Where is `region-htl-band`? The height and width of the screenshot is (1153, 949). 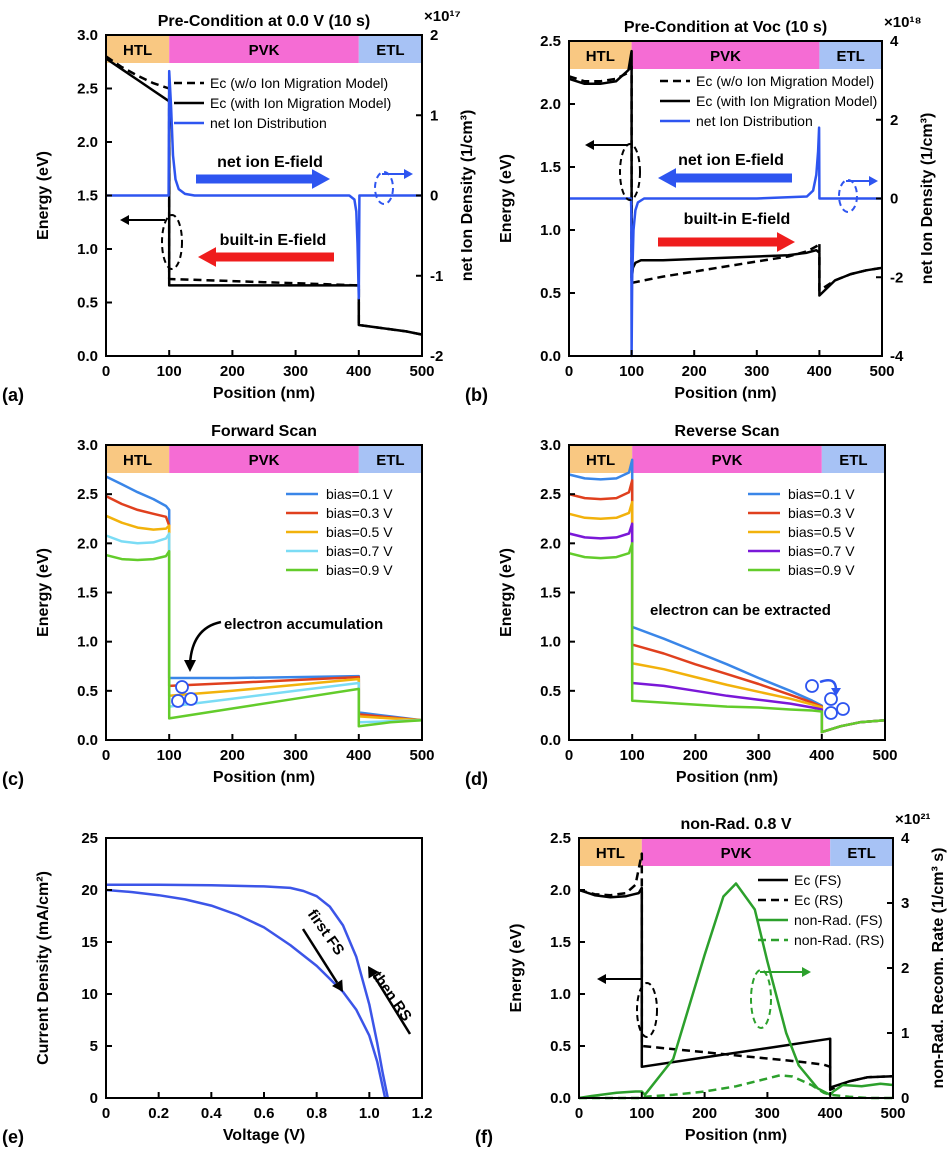
region-htl-band is located at coordinates (138, 459).